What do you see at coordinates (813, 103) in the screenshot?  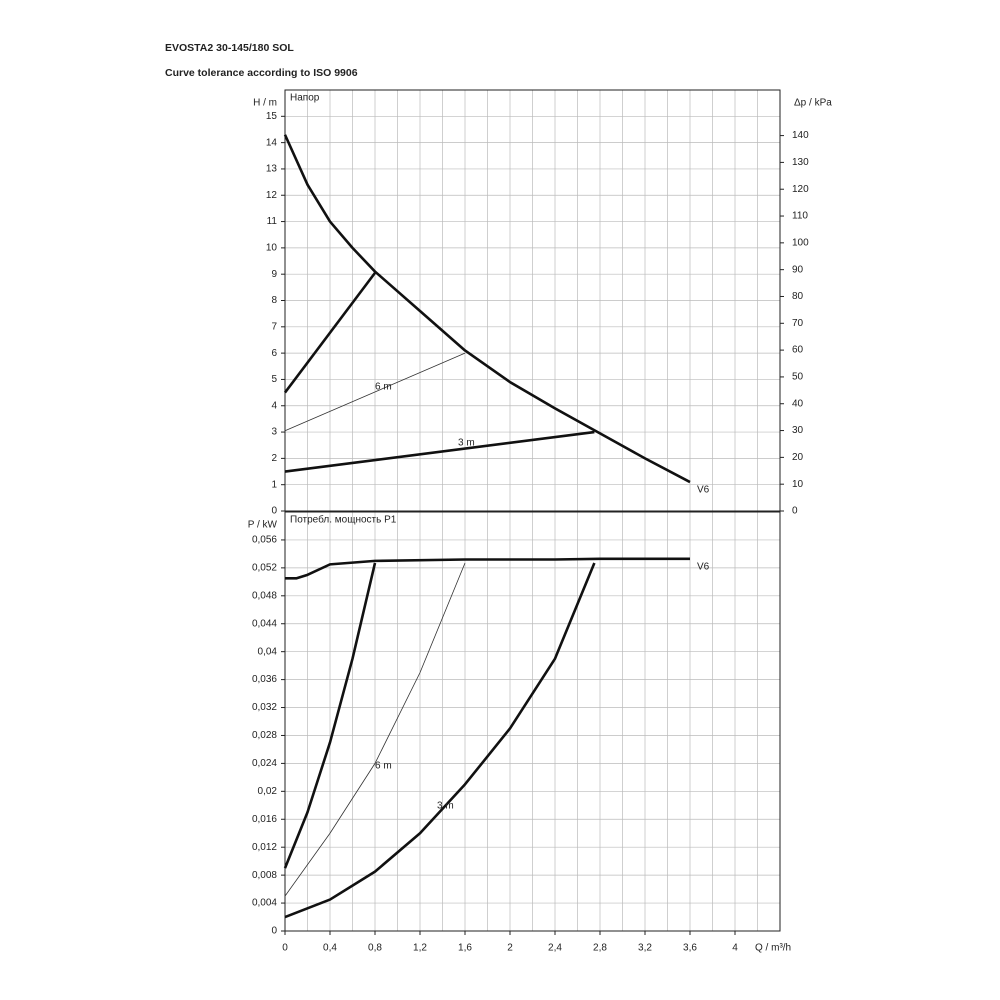 I see `y2-axis-label: Δp / kPa` at bounding box center [813, 103].